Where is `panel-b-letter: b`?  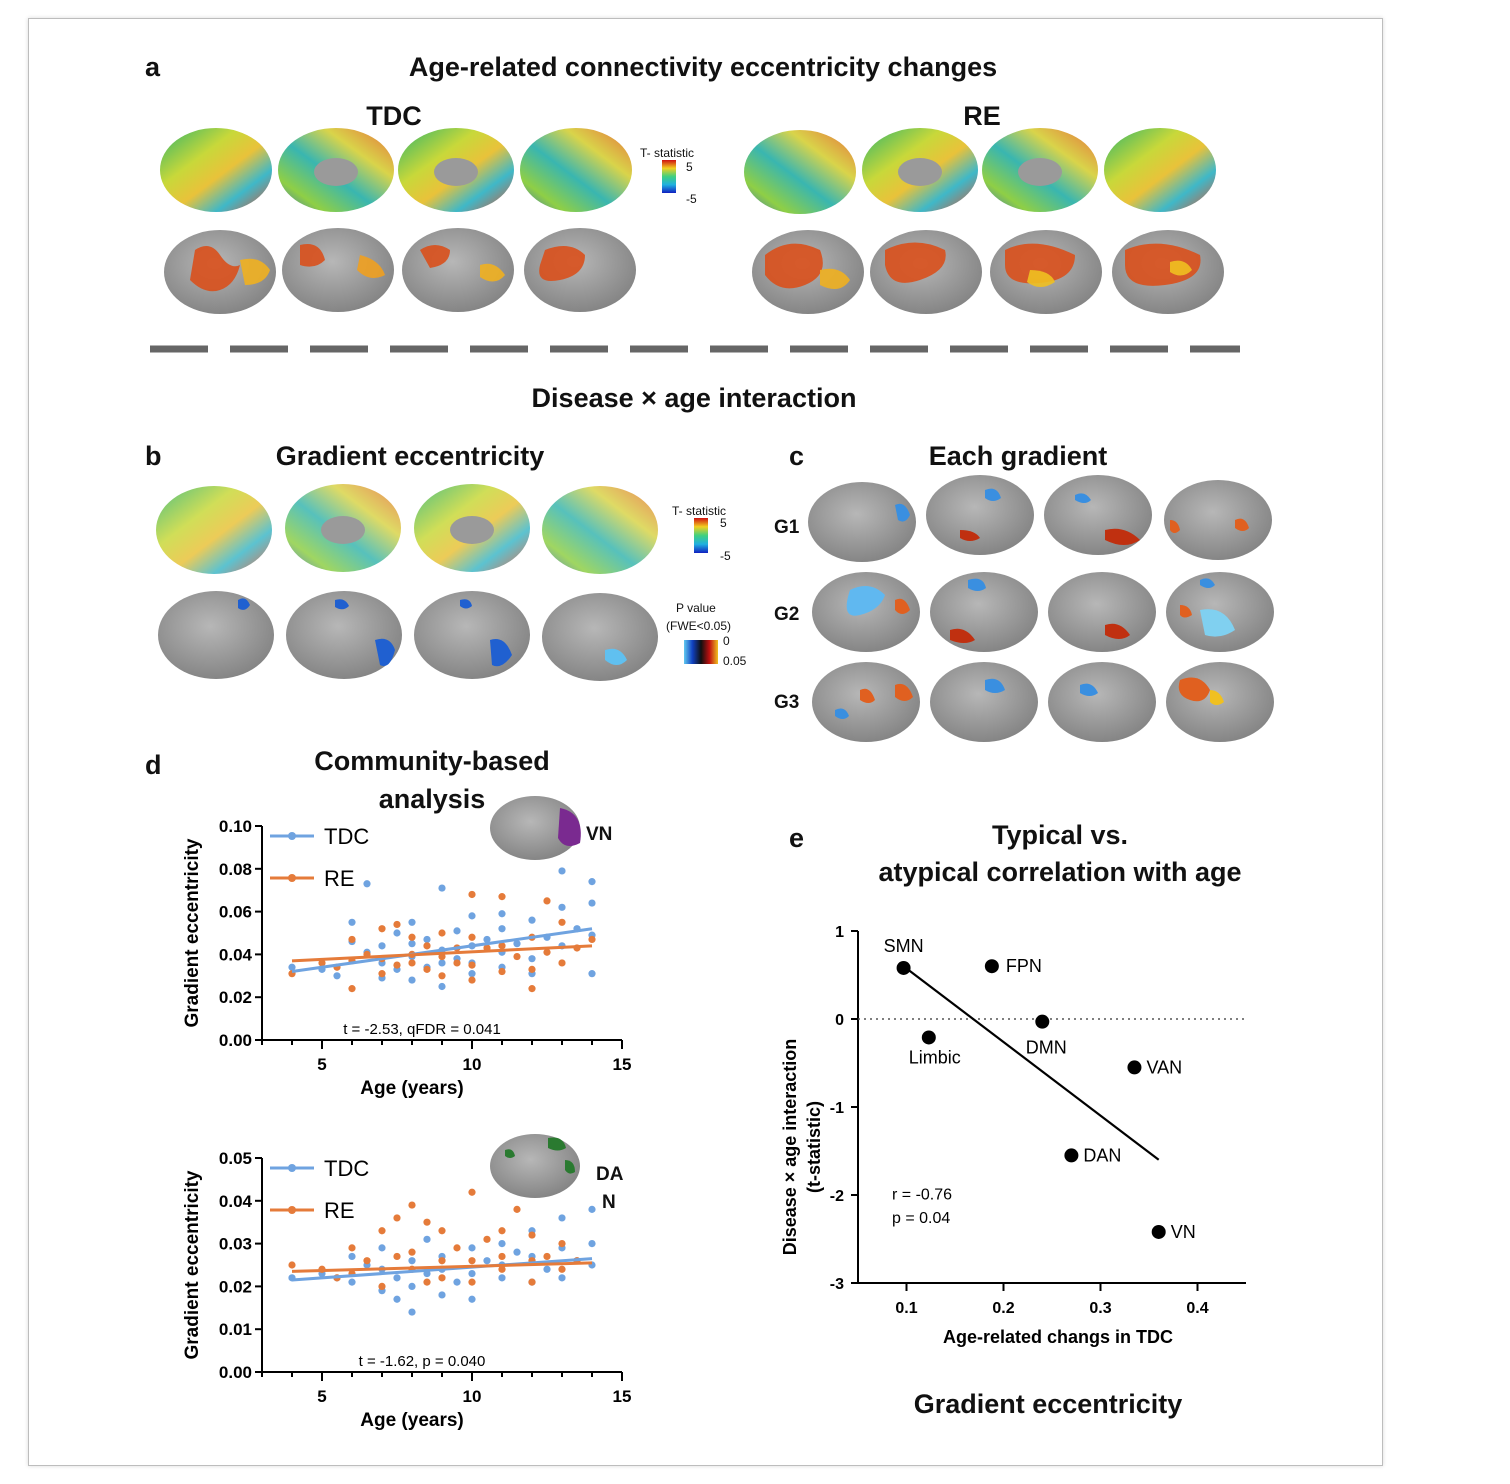 panel-b-letter: b is located at coordinates (153, 456).